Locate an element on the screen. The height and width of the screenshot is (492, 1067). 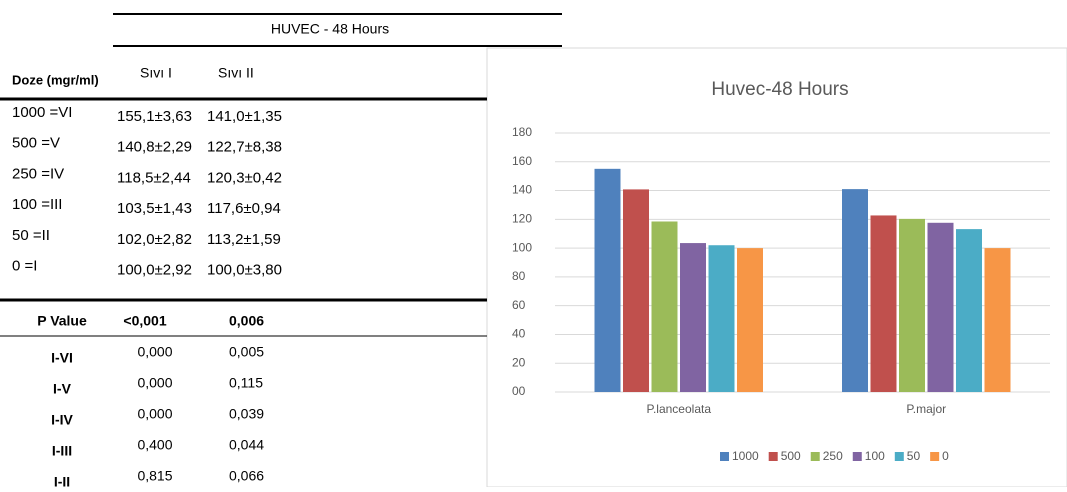
cell: 140,8±2,29 is located at coordinates (154, 147).